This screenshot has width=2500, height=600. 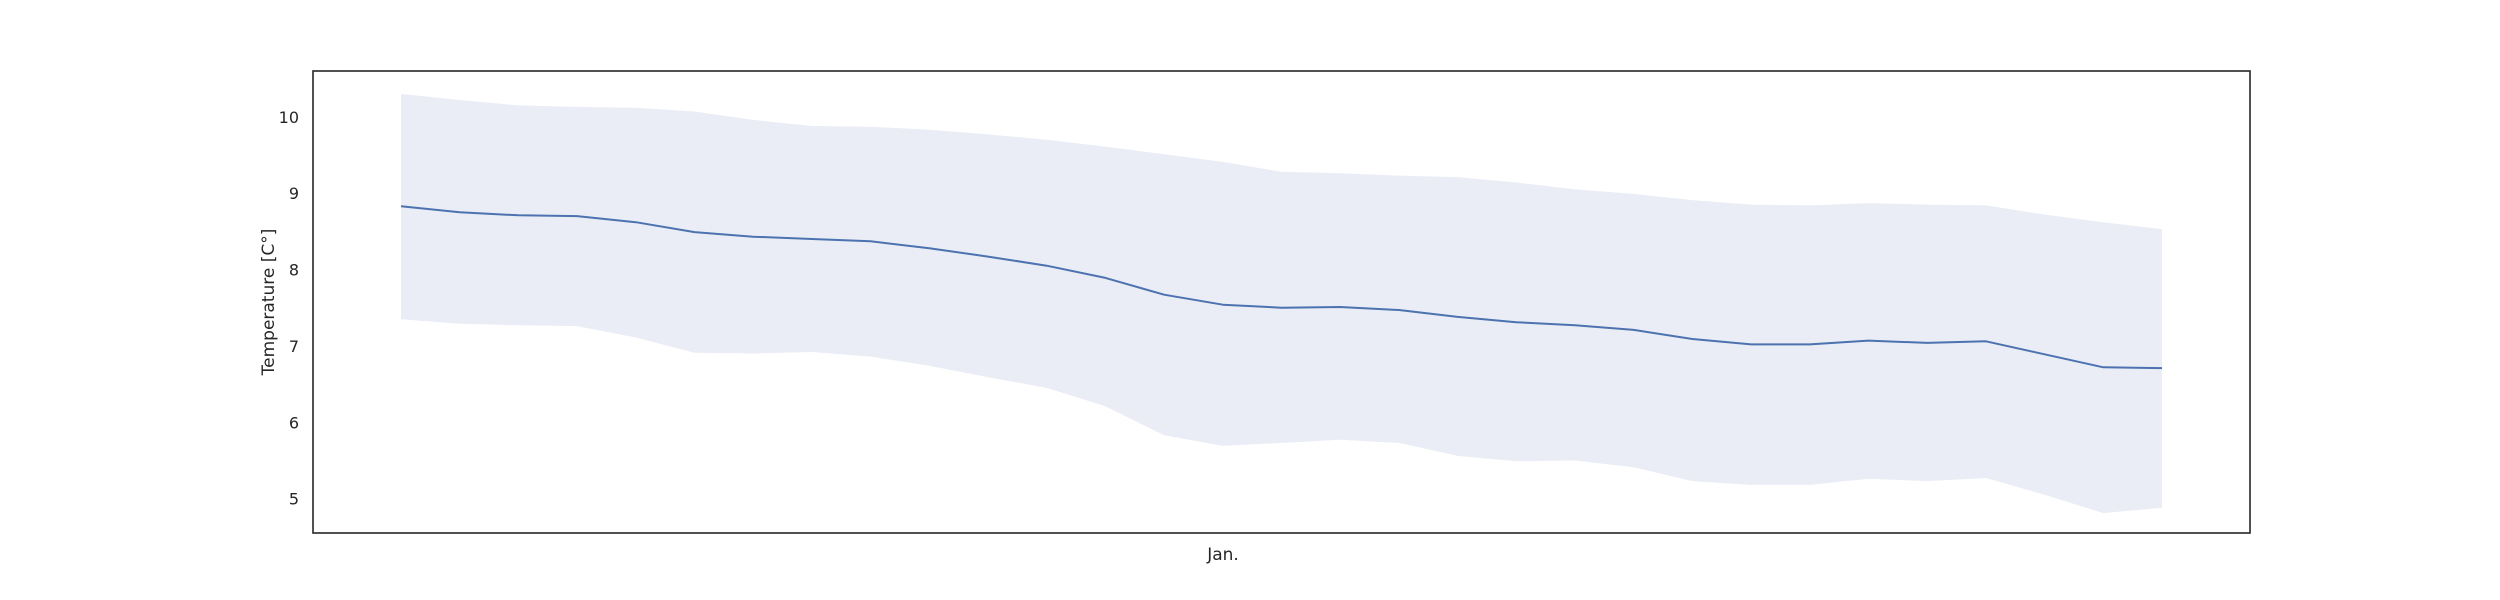 What do you see at coordinates (269, 303) in the screenshot?
I see `y-axis-label: Temperature [C°]` at bounding box center [269, 303].